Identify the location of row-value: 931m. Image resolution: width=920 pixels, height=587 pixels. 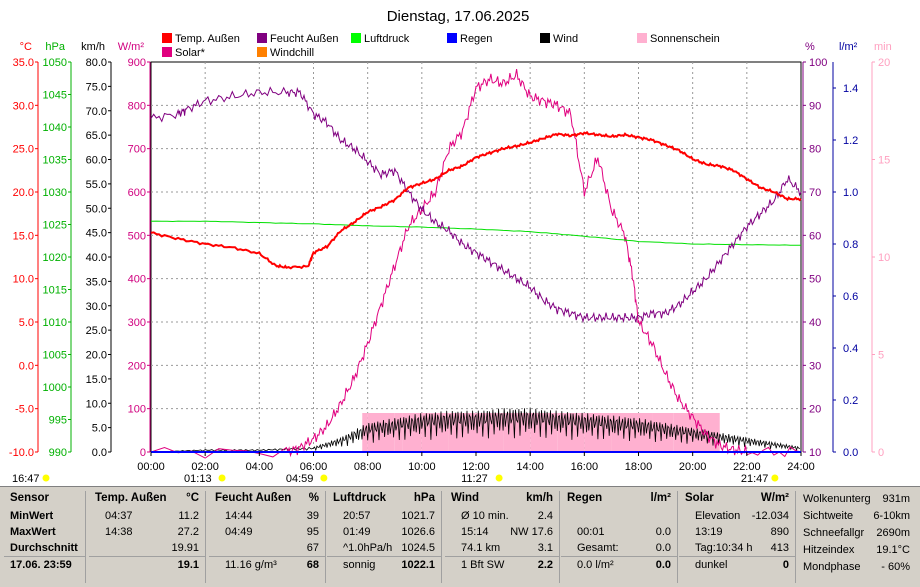
(896, 499).